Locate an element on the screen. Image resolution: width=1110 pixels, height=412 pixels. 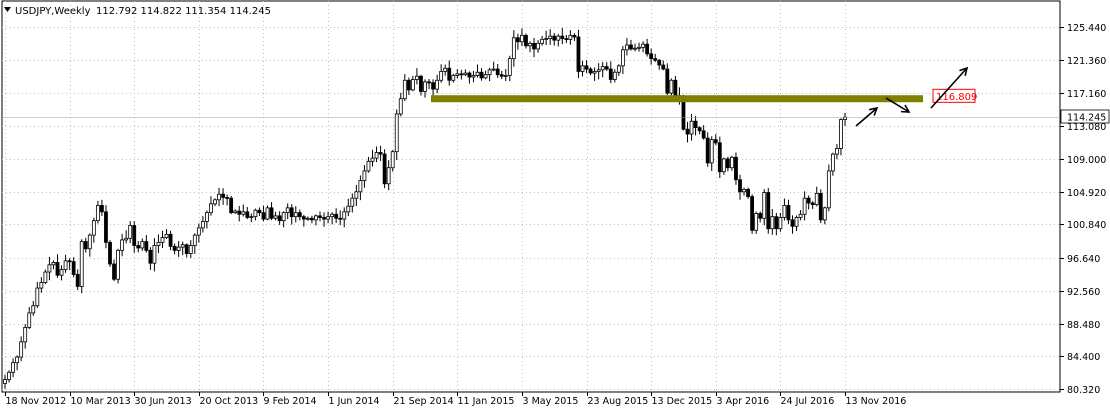
dropdown-triangle-icon is located at coordinates (7, 9).